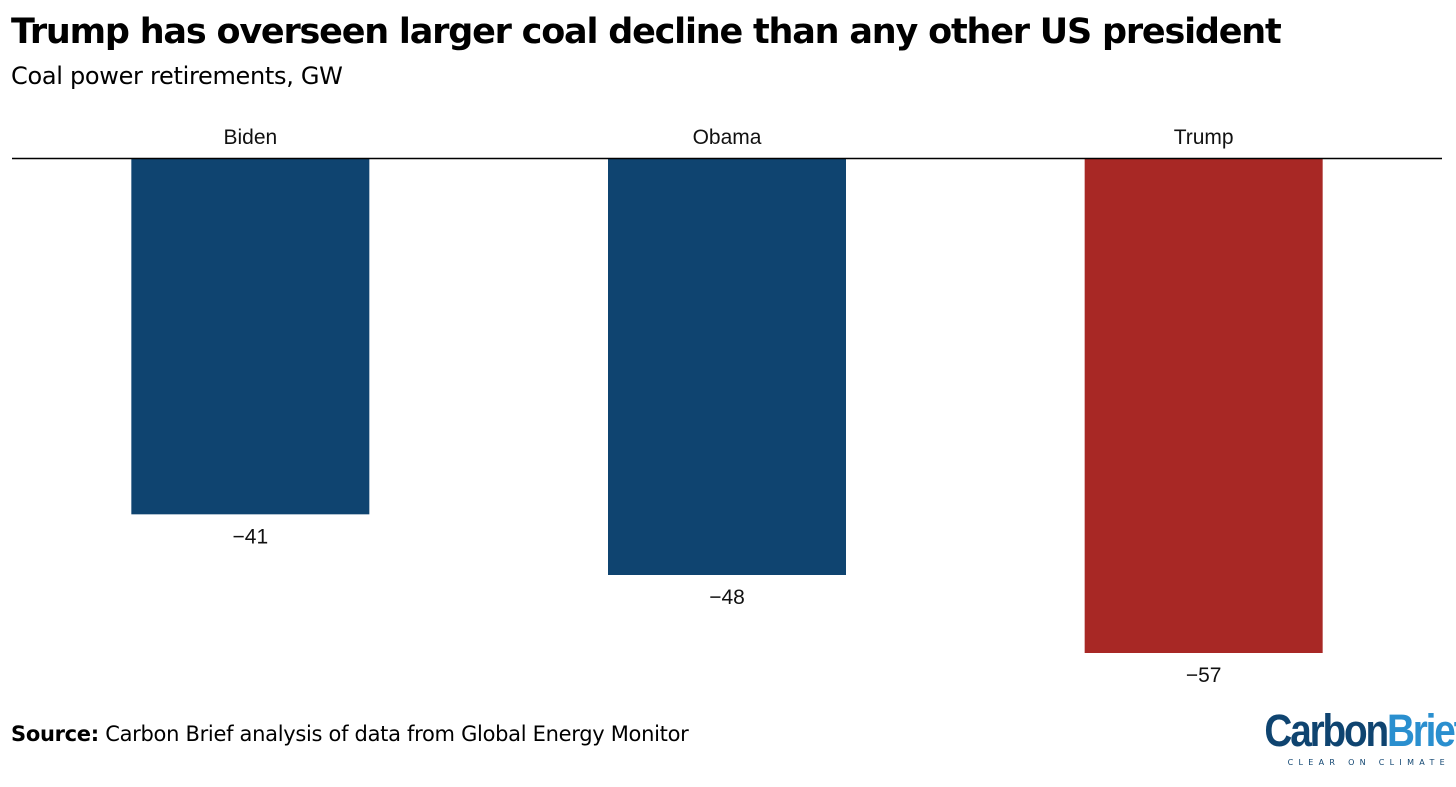 The width and height of the screenshot is (1456, 787). What do you see at coordinates (1204, 675) in the screenshot?
I see `value-label-trump: −57` at bounding box center [1204, 675].